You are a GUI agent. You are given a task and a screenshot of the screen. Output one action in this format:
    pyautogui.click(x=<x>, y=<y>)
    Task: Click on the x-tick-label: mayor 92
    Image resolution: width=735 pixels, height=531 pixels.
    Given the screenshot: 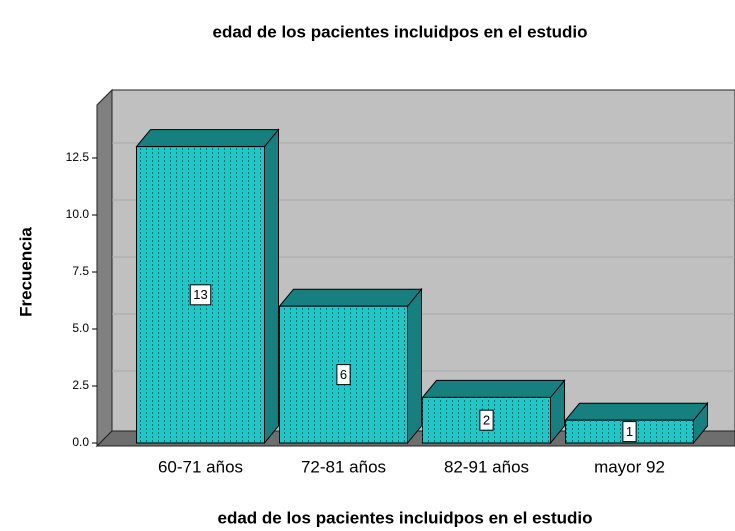 What is the action you would take?
    pyautogui.click(x=629, y=466)
    